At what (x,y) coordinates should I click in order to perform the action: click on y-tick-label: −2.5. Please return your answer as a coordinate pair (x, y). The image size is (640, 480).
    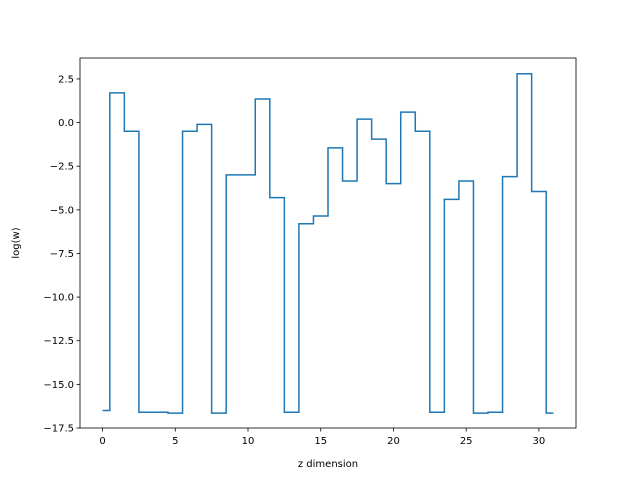
    Looking at the image, I should click on (62, 167).